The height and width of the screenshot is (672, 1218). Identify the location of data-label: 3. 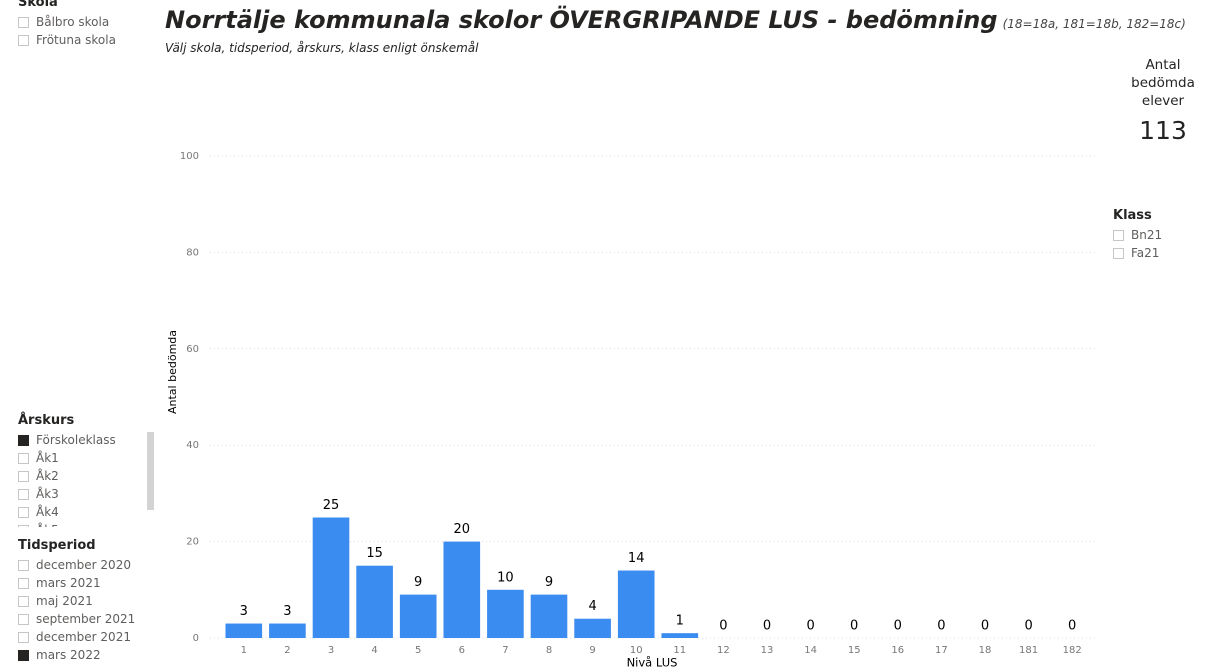
(287, 611).